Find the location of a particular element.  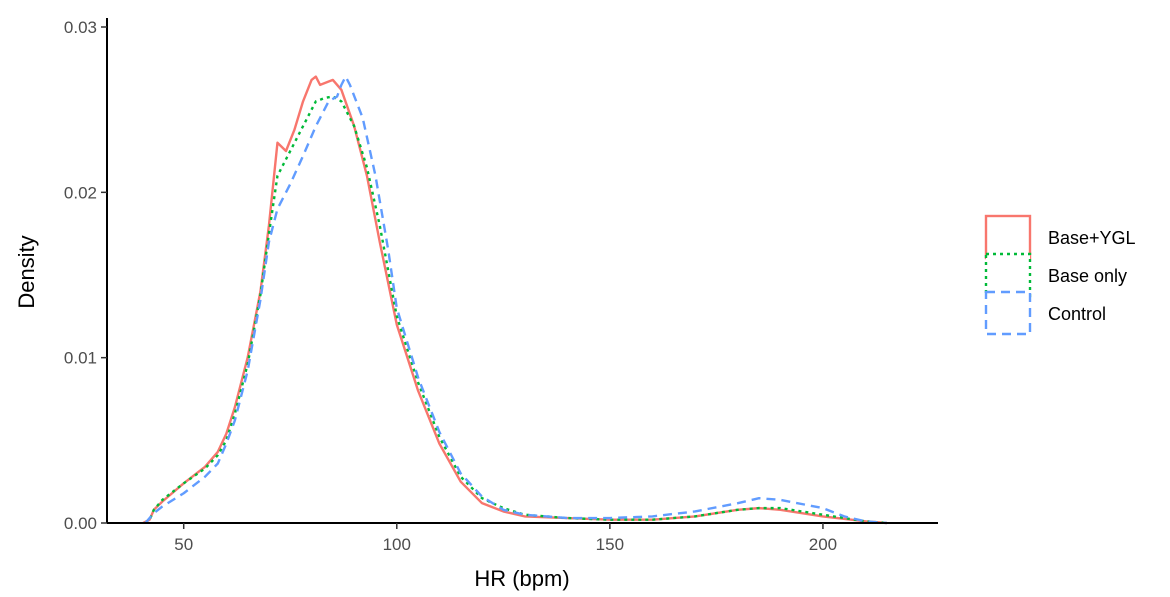

y-axis-title: Density is located at coordinates (26, 271).